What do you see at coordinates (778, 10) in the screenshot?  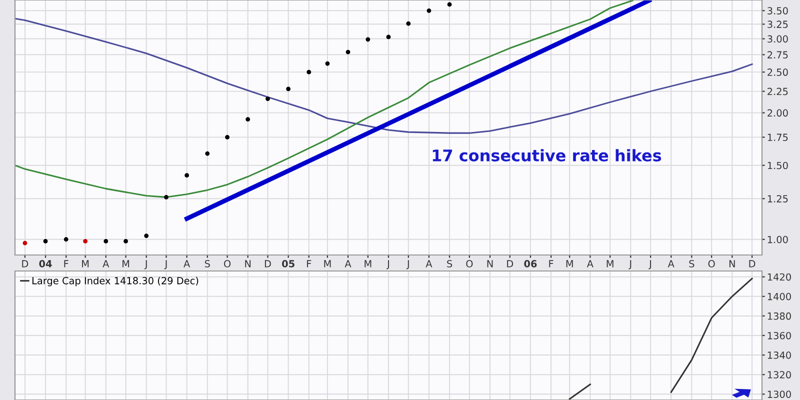 I see `y-tick-label: 3.50` at bounding box center [778, 10].